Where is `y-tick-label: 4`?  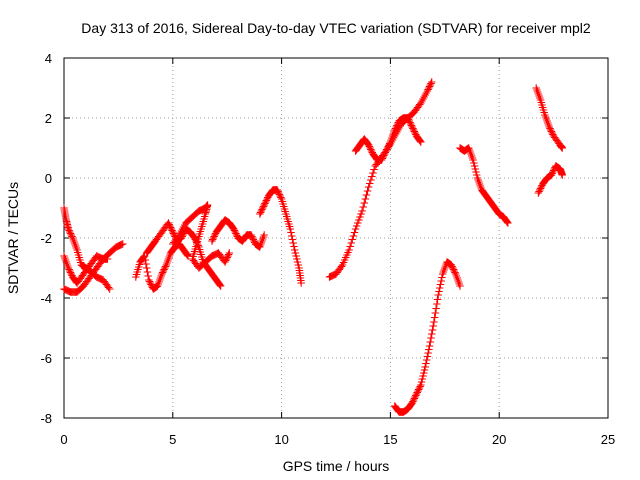 y-tick-label: 4 is located at coordinates (48, 58).